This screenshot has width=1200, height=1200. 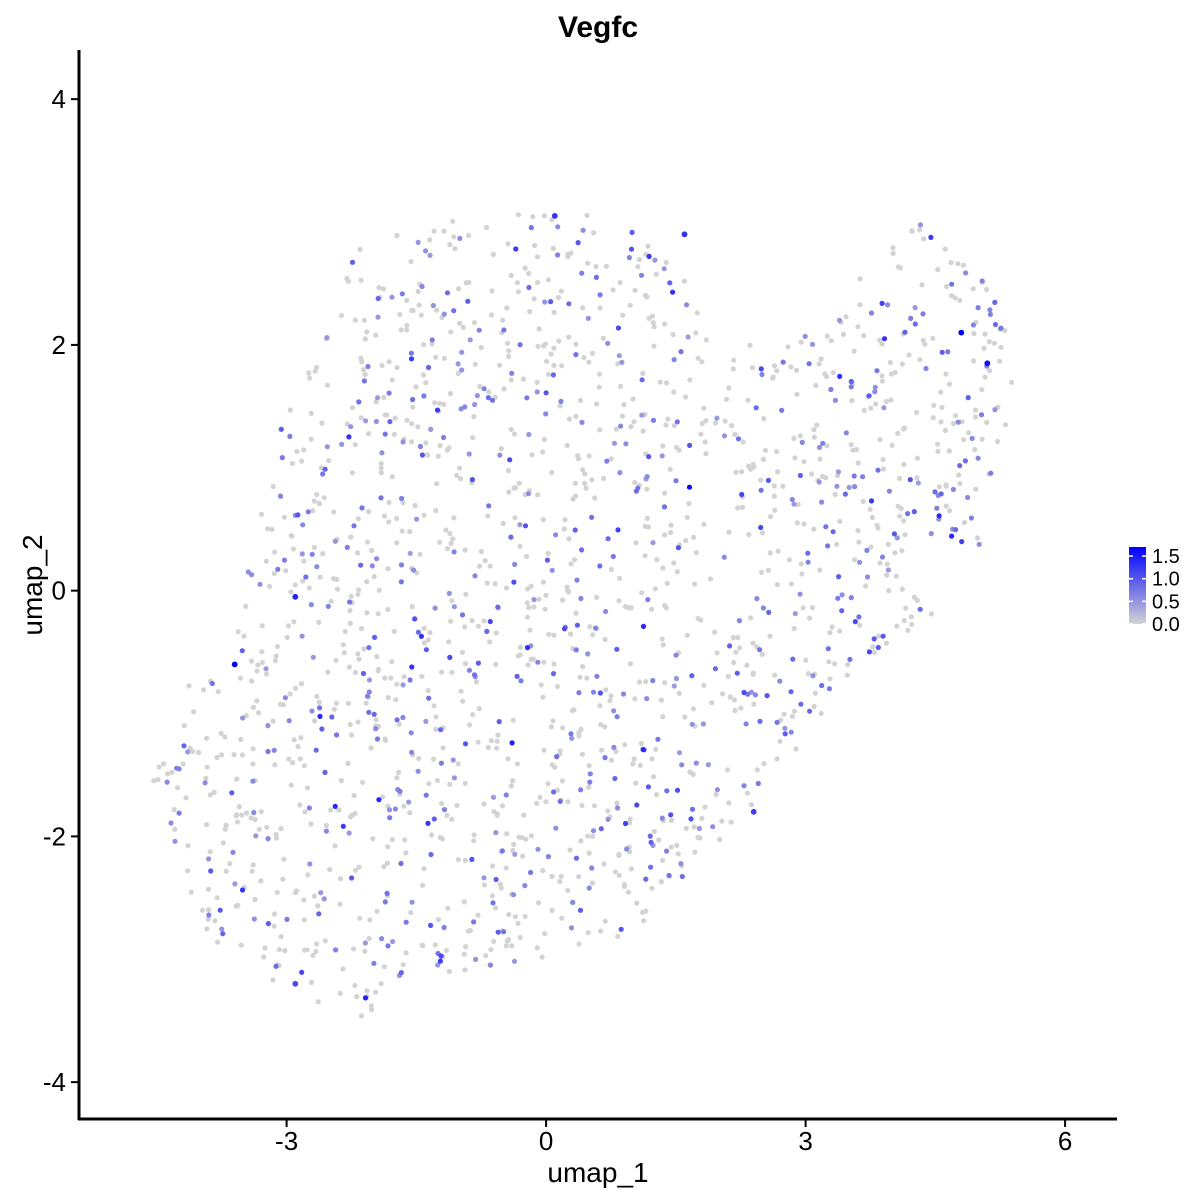 I want to click on x-axis-label: umap_1, so click(x=597, y=1172).